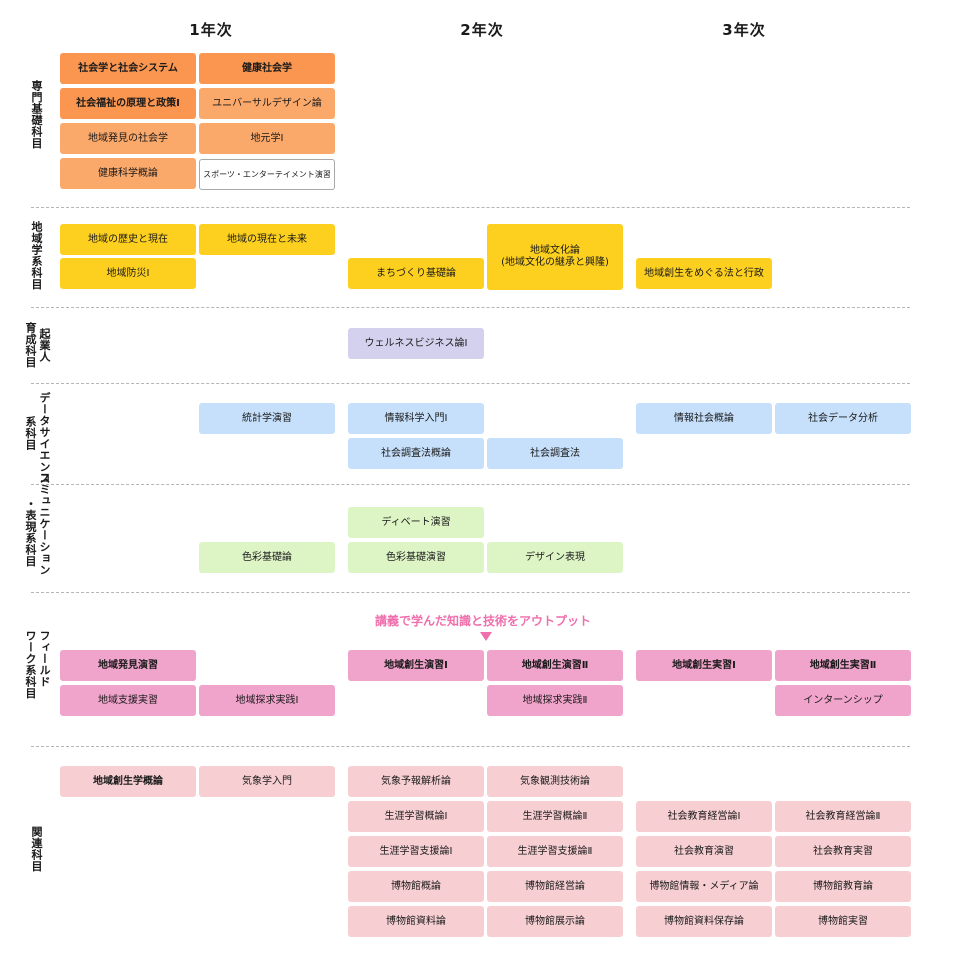  What do you see at coordinates (704, 418) in the screenshot?
I see `course-jouhou-shakai: 情報社会概論` at bounding box center [704, 418].